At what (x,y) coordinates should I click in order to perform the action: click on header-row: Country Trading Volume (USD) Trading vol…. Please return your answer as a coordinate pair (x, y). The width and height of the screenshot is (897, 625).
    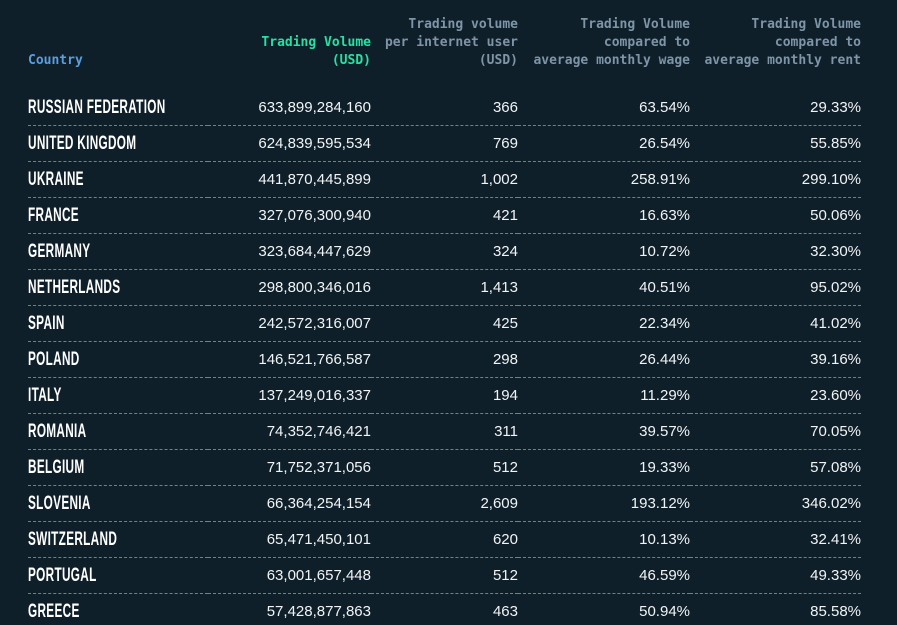
    Looking at the image, I should click on (444, 53).